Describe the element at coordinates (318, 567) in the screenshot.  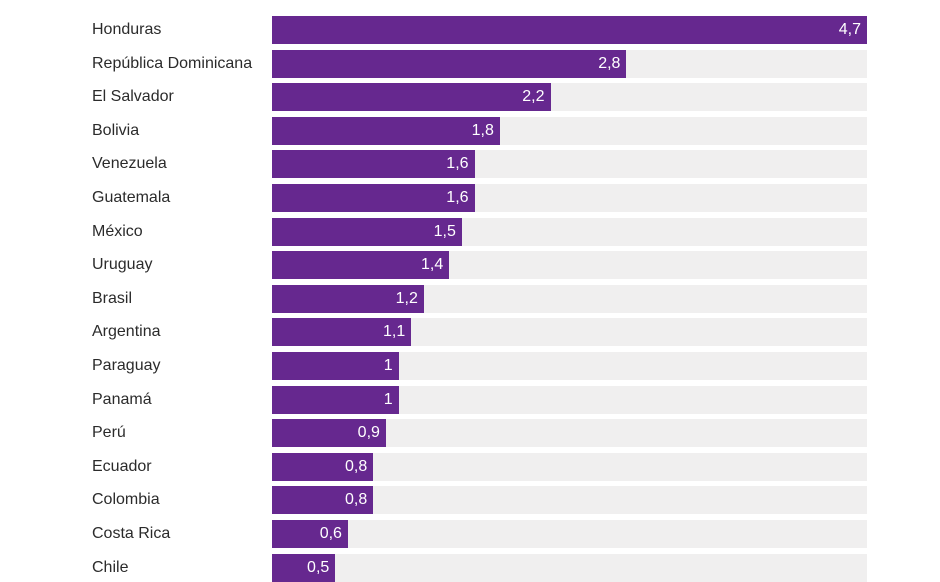
I see `value-label: 0,5` at that location.